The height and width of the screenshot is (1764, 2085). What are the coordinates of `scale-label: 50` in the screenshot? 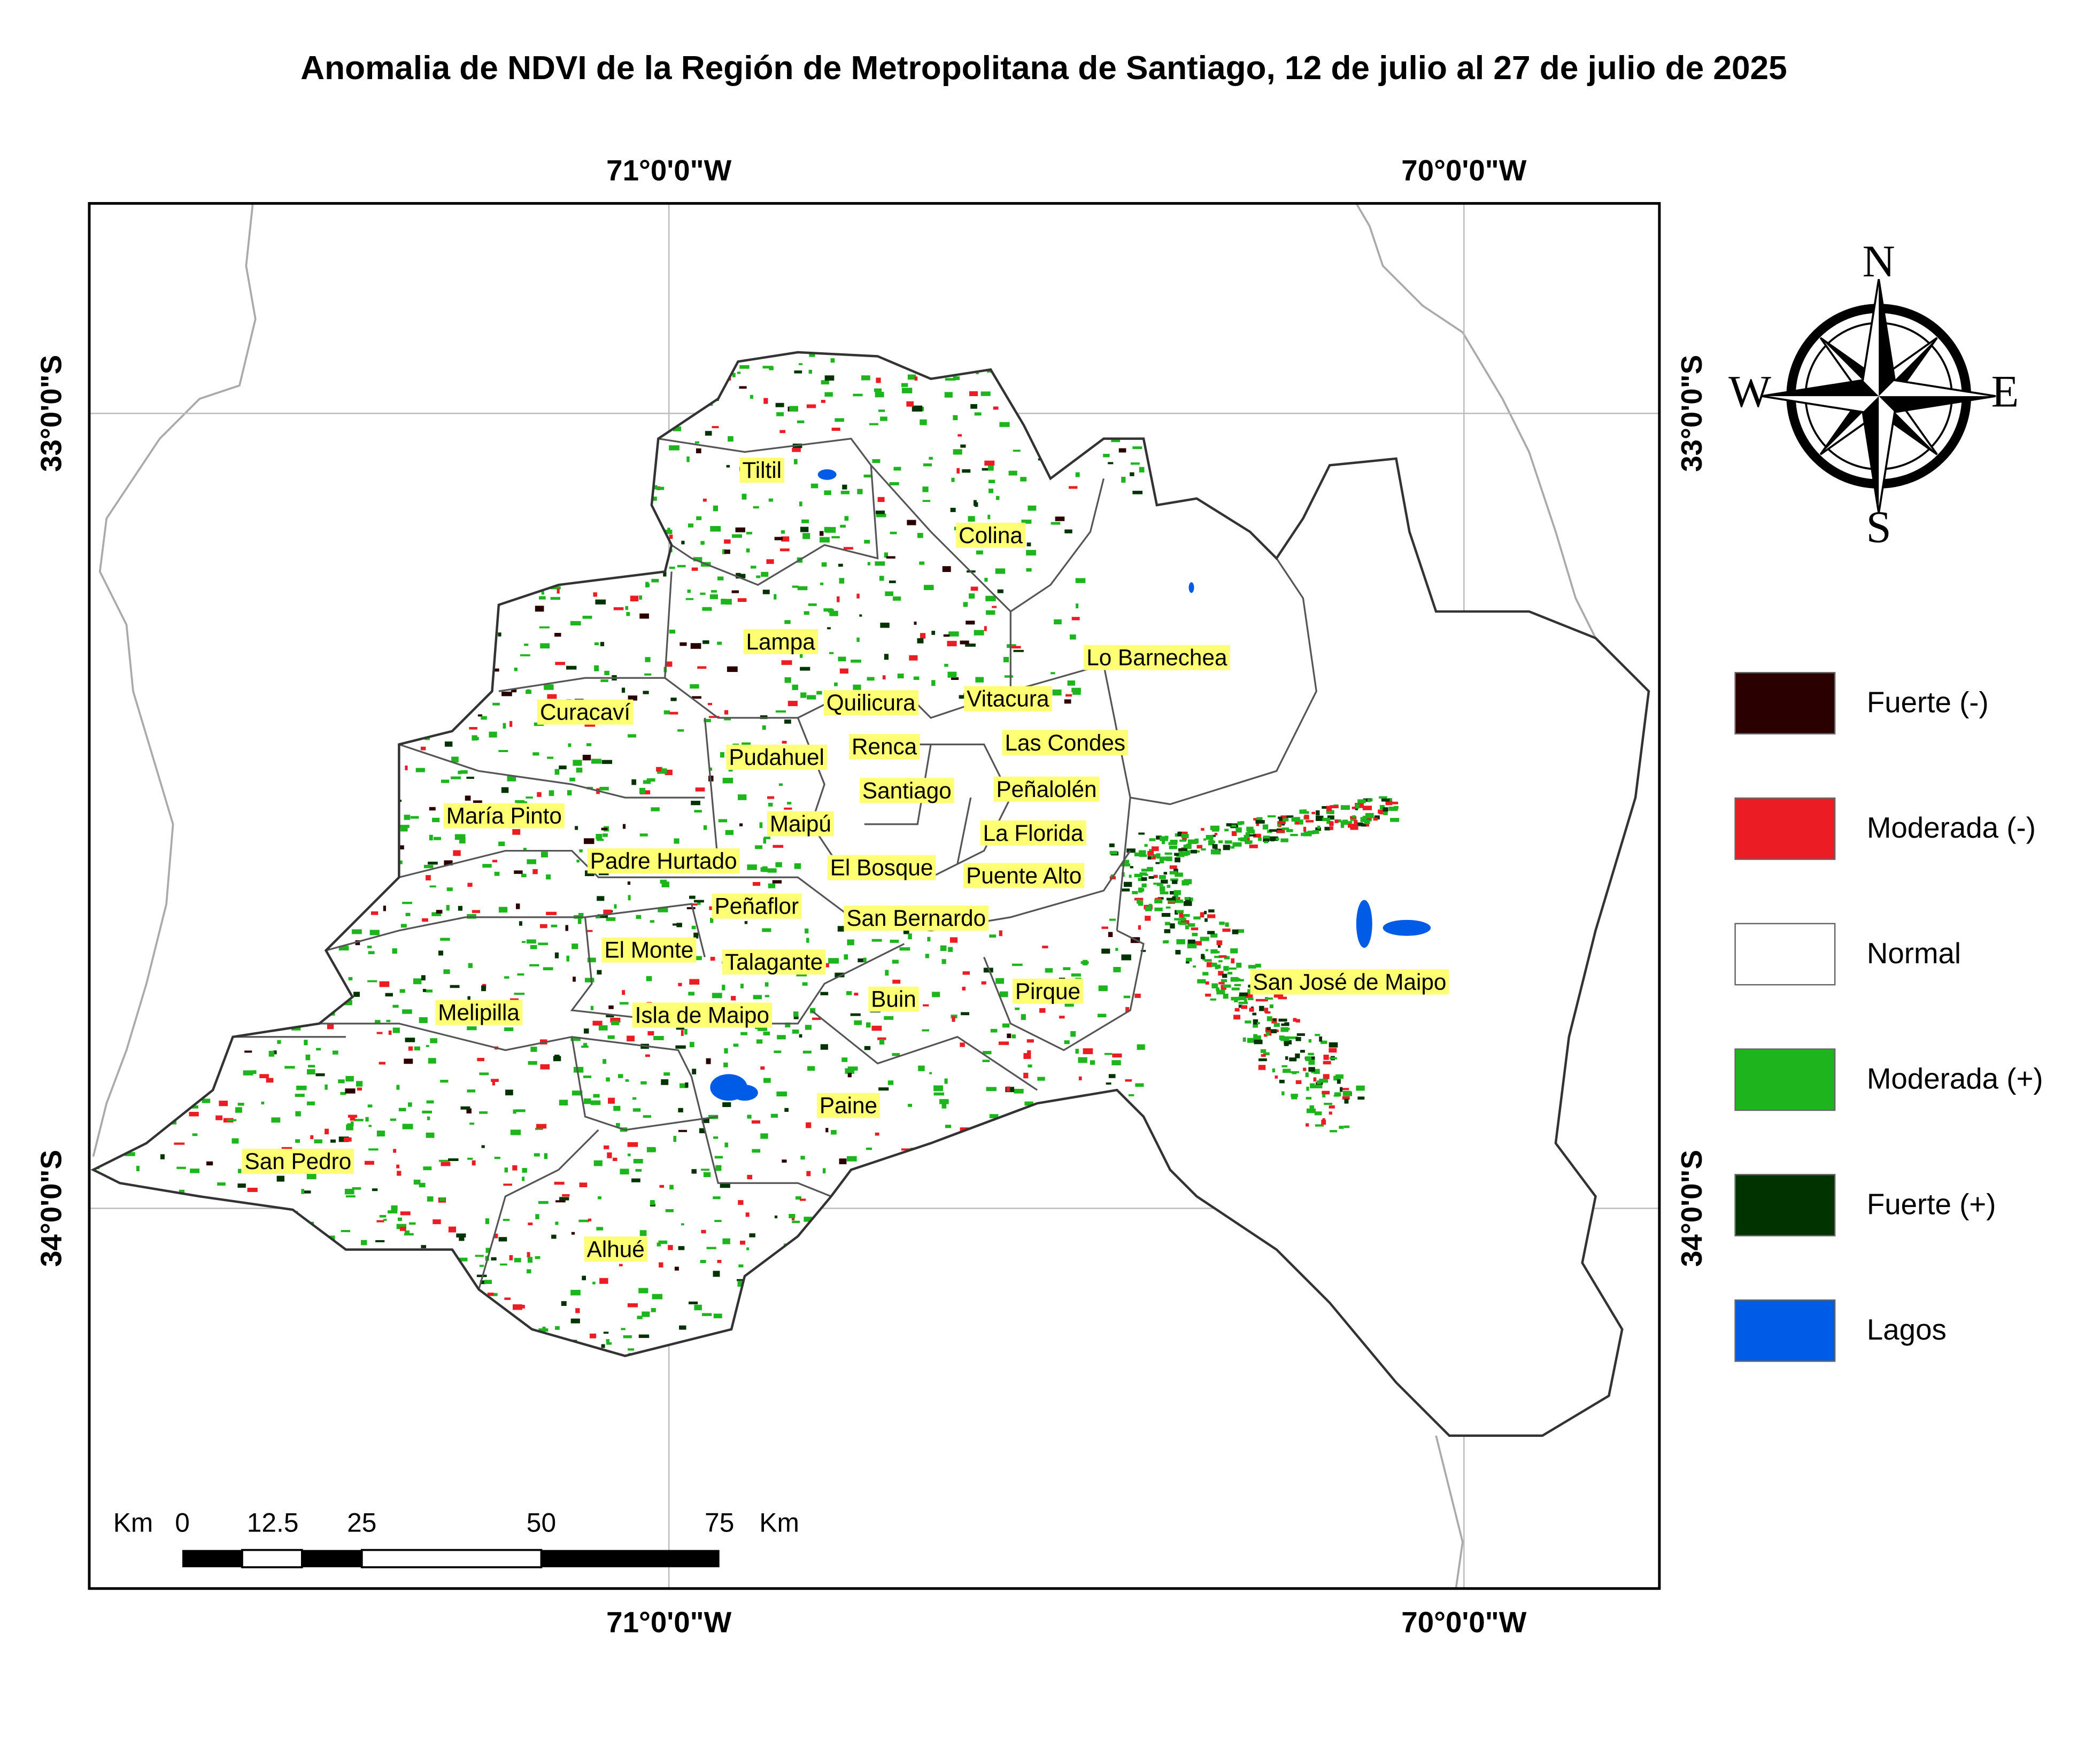 It's located at (541, 1523).